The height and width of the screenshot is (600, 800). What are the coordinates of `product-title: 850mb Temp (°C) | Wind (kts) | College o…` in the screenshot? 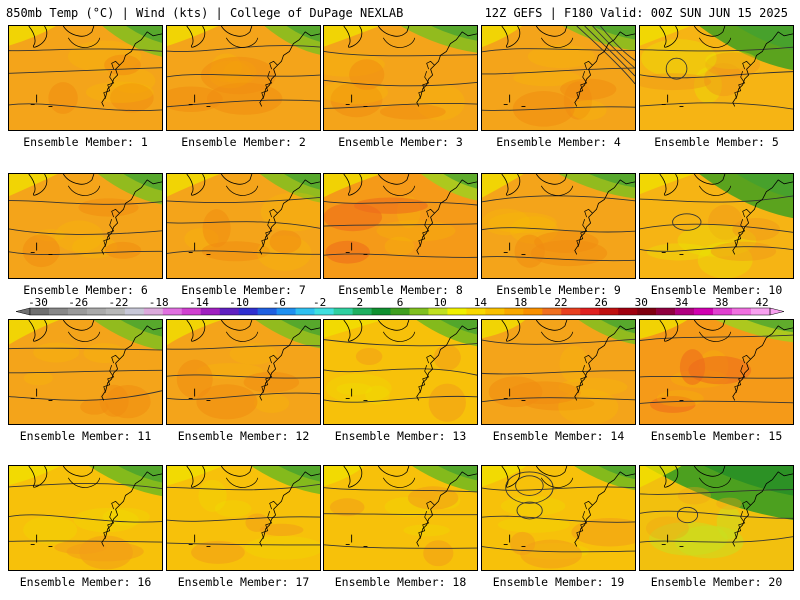 It's located at (205, 13).